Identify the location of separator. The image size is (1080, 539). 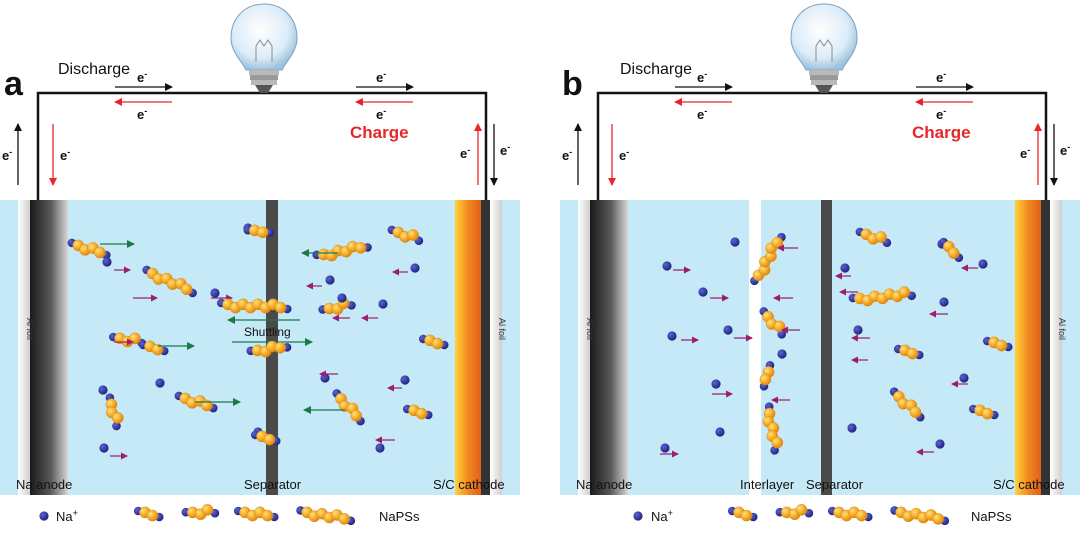
(826, 347).